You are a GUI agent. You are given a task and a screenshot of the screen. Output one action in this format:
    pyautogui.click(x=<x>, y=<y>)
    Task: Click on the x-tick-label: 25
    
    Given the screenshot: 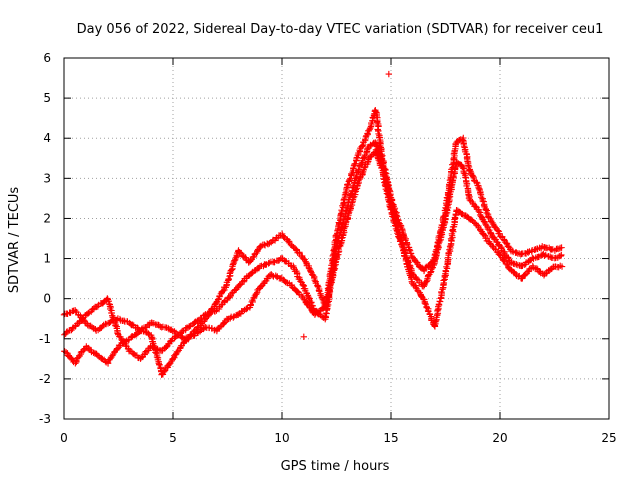 What is the action you would take?
    pyautogui.click(x=608, y=438)
    